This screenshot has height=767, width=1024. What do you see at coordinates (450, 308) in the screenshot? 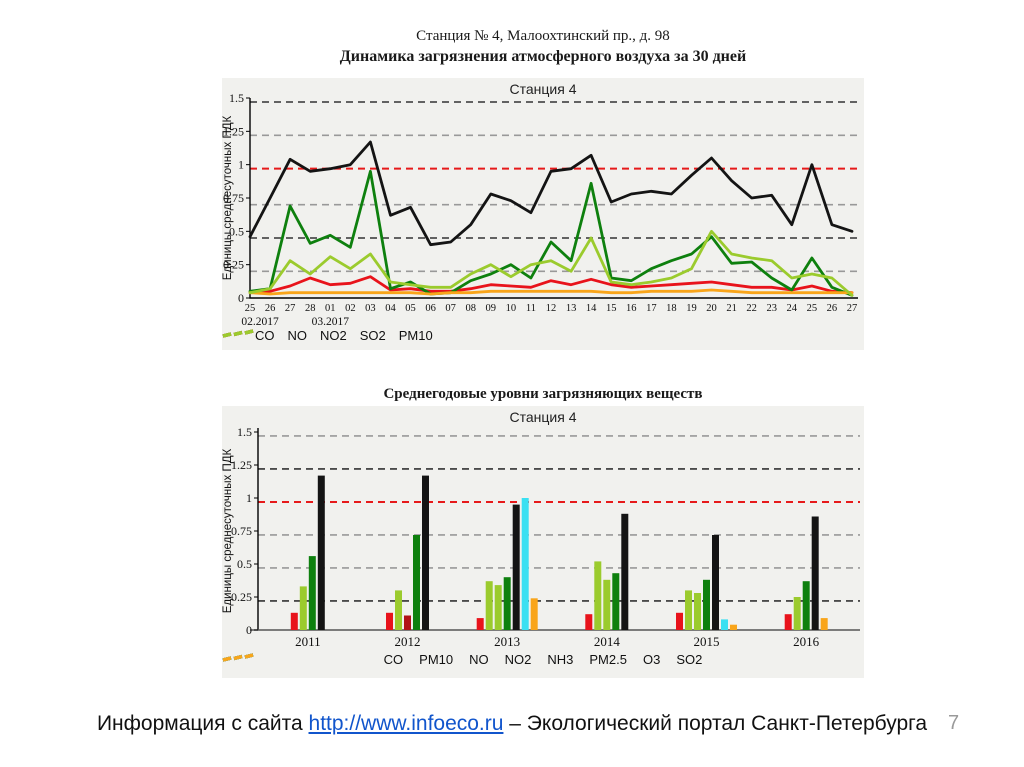
I see `svg-text: 07` at bounding box center [450, 308].